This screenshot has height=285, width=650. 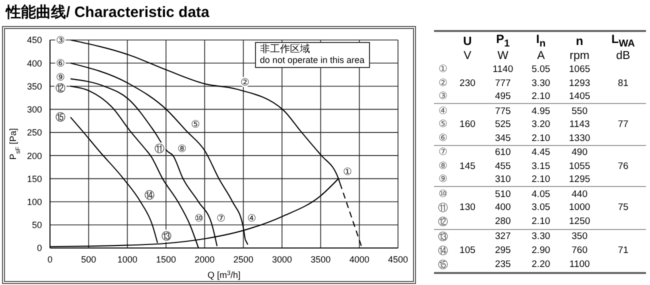 What do you see at coordinates (579, 124) in the screenshot?
I see `text: 1143` at bounding box center [579, 124].